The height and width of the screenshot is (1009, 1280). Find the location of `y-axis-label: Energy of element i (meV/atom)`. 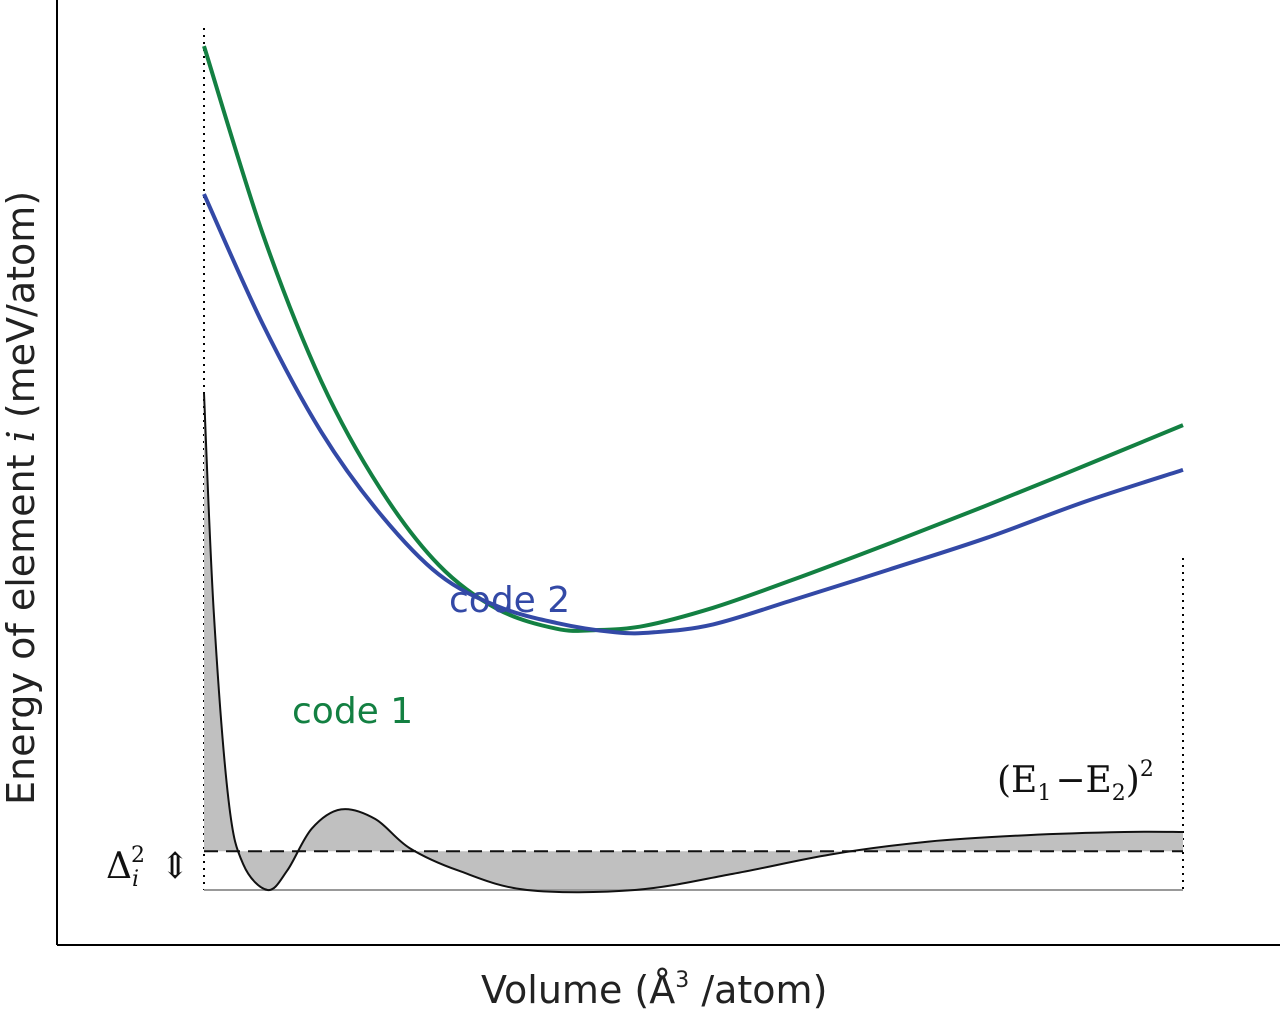

y-axis-label: Energy of element i (meV/atom) is located at coordinates (21, 498).